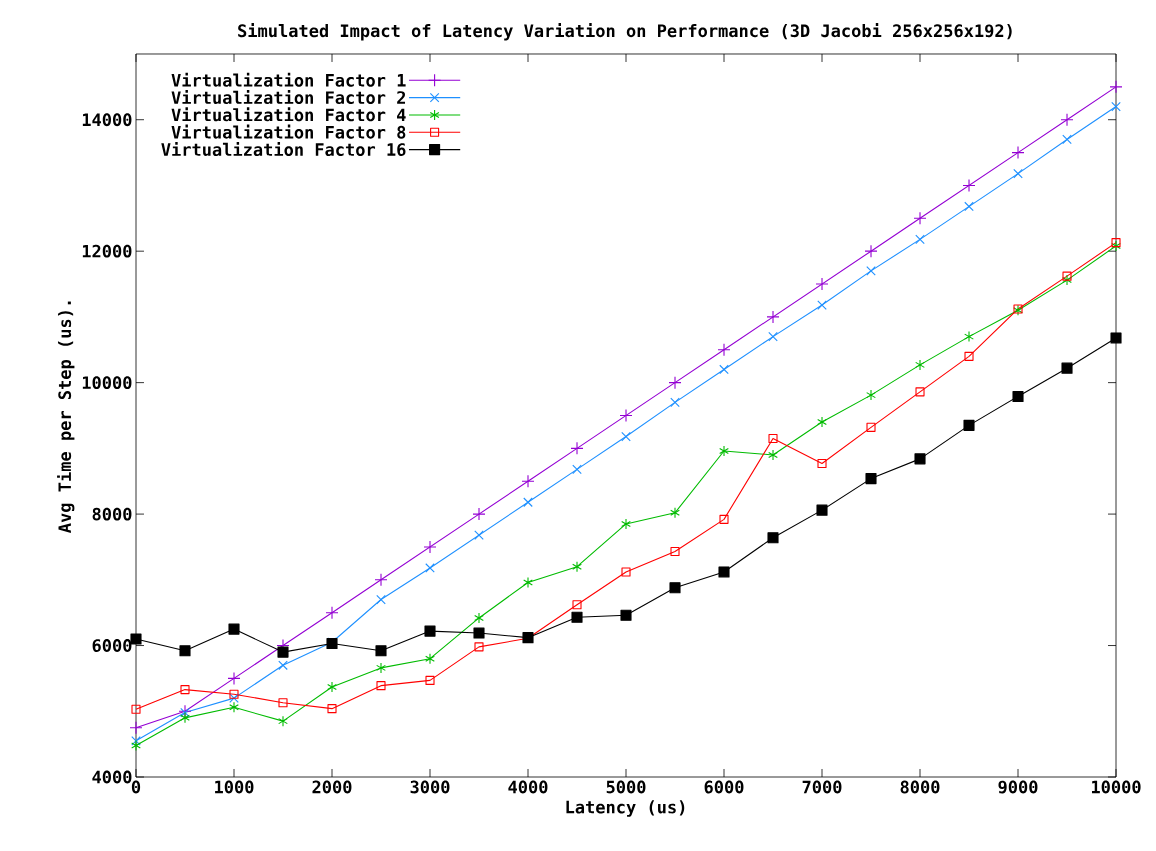  What do you see at coordinates (112, 777) in the screenshot?
I see `y-tick-label: 4000` at bounding box center [112, 777].